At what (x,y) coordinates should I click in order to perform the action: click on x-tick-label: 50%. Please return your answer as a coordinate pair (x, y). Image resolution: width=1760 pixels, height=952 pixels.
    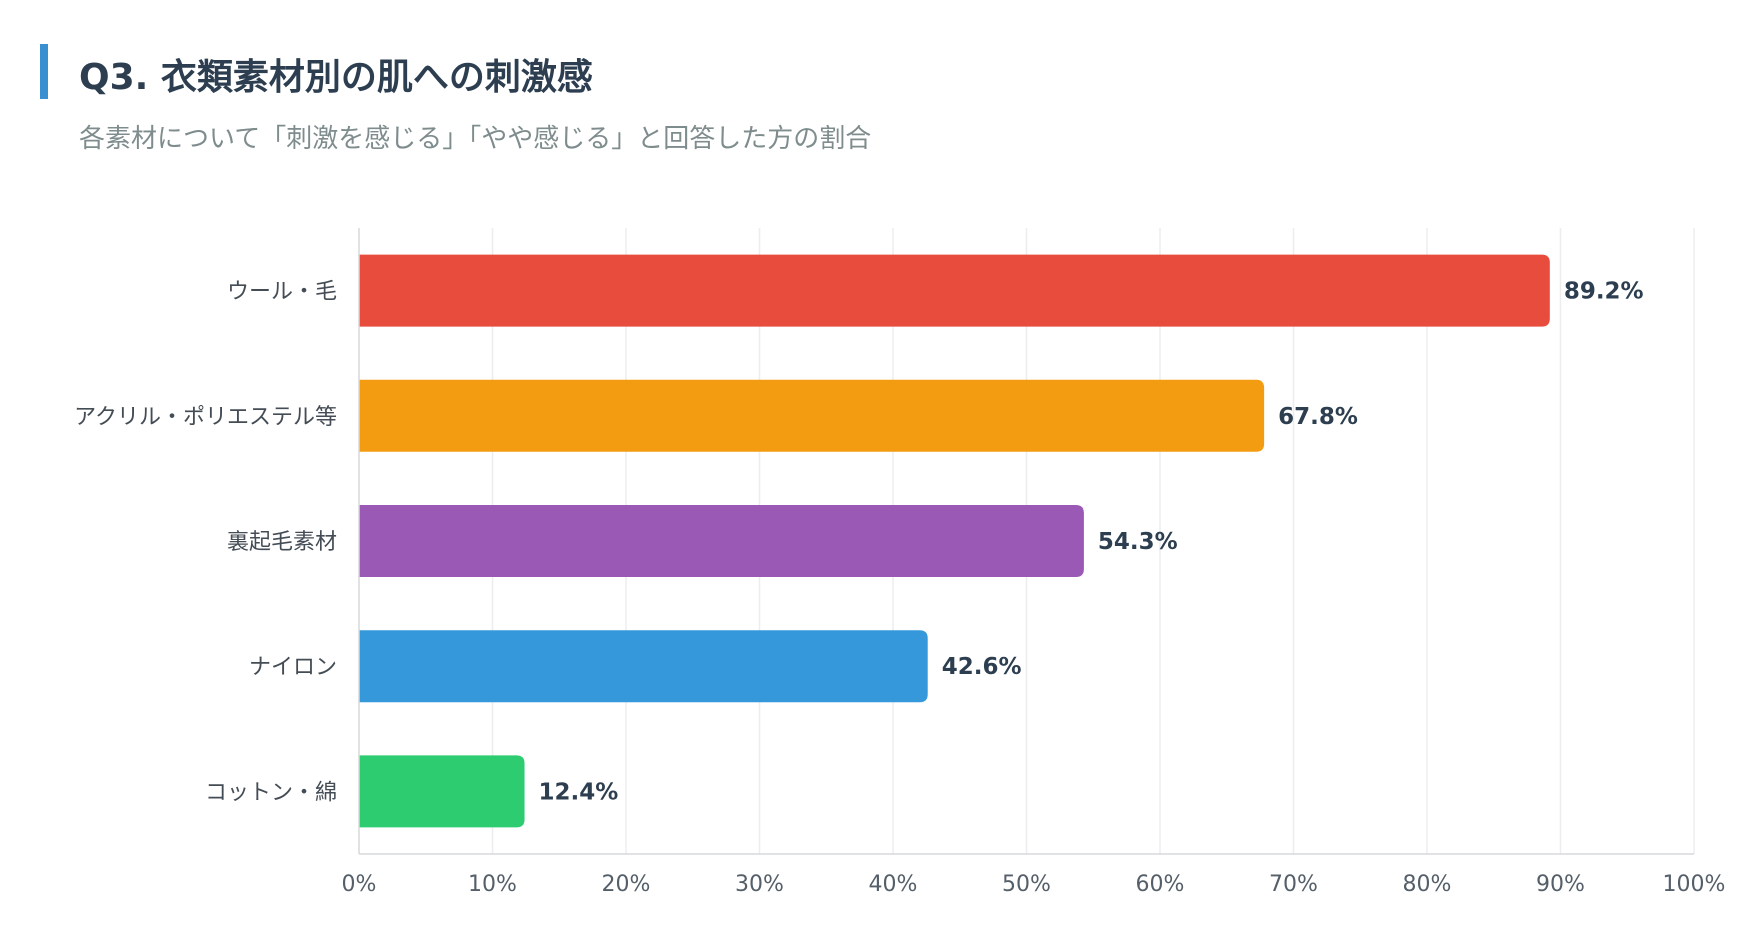
    Looking at the image, I should click on (1026, 884).